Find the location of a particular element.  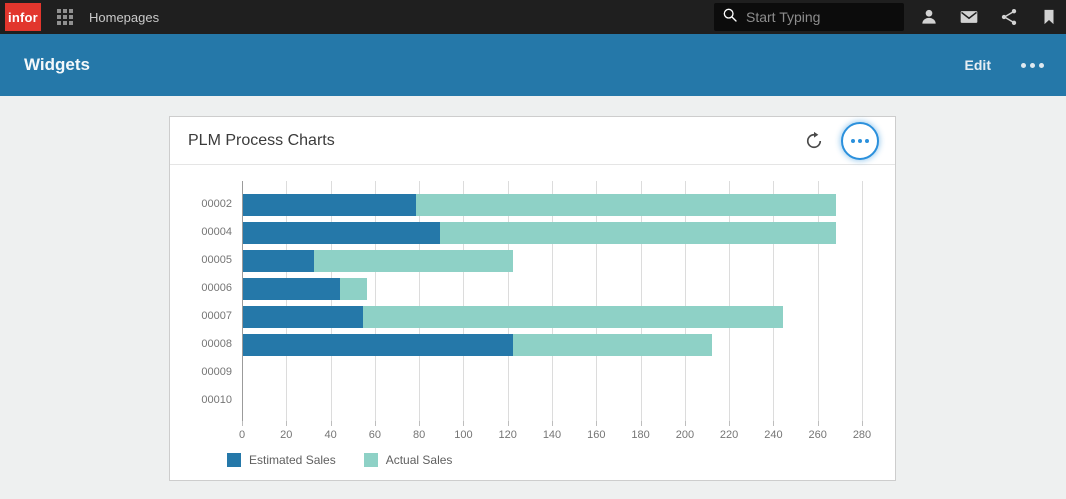

x-tick-label: 40 is located at coordinates (330, 435).